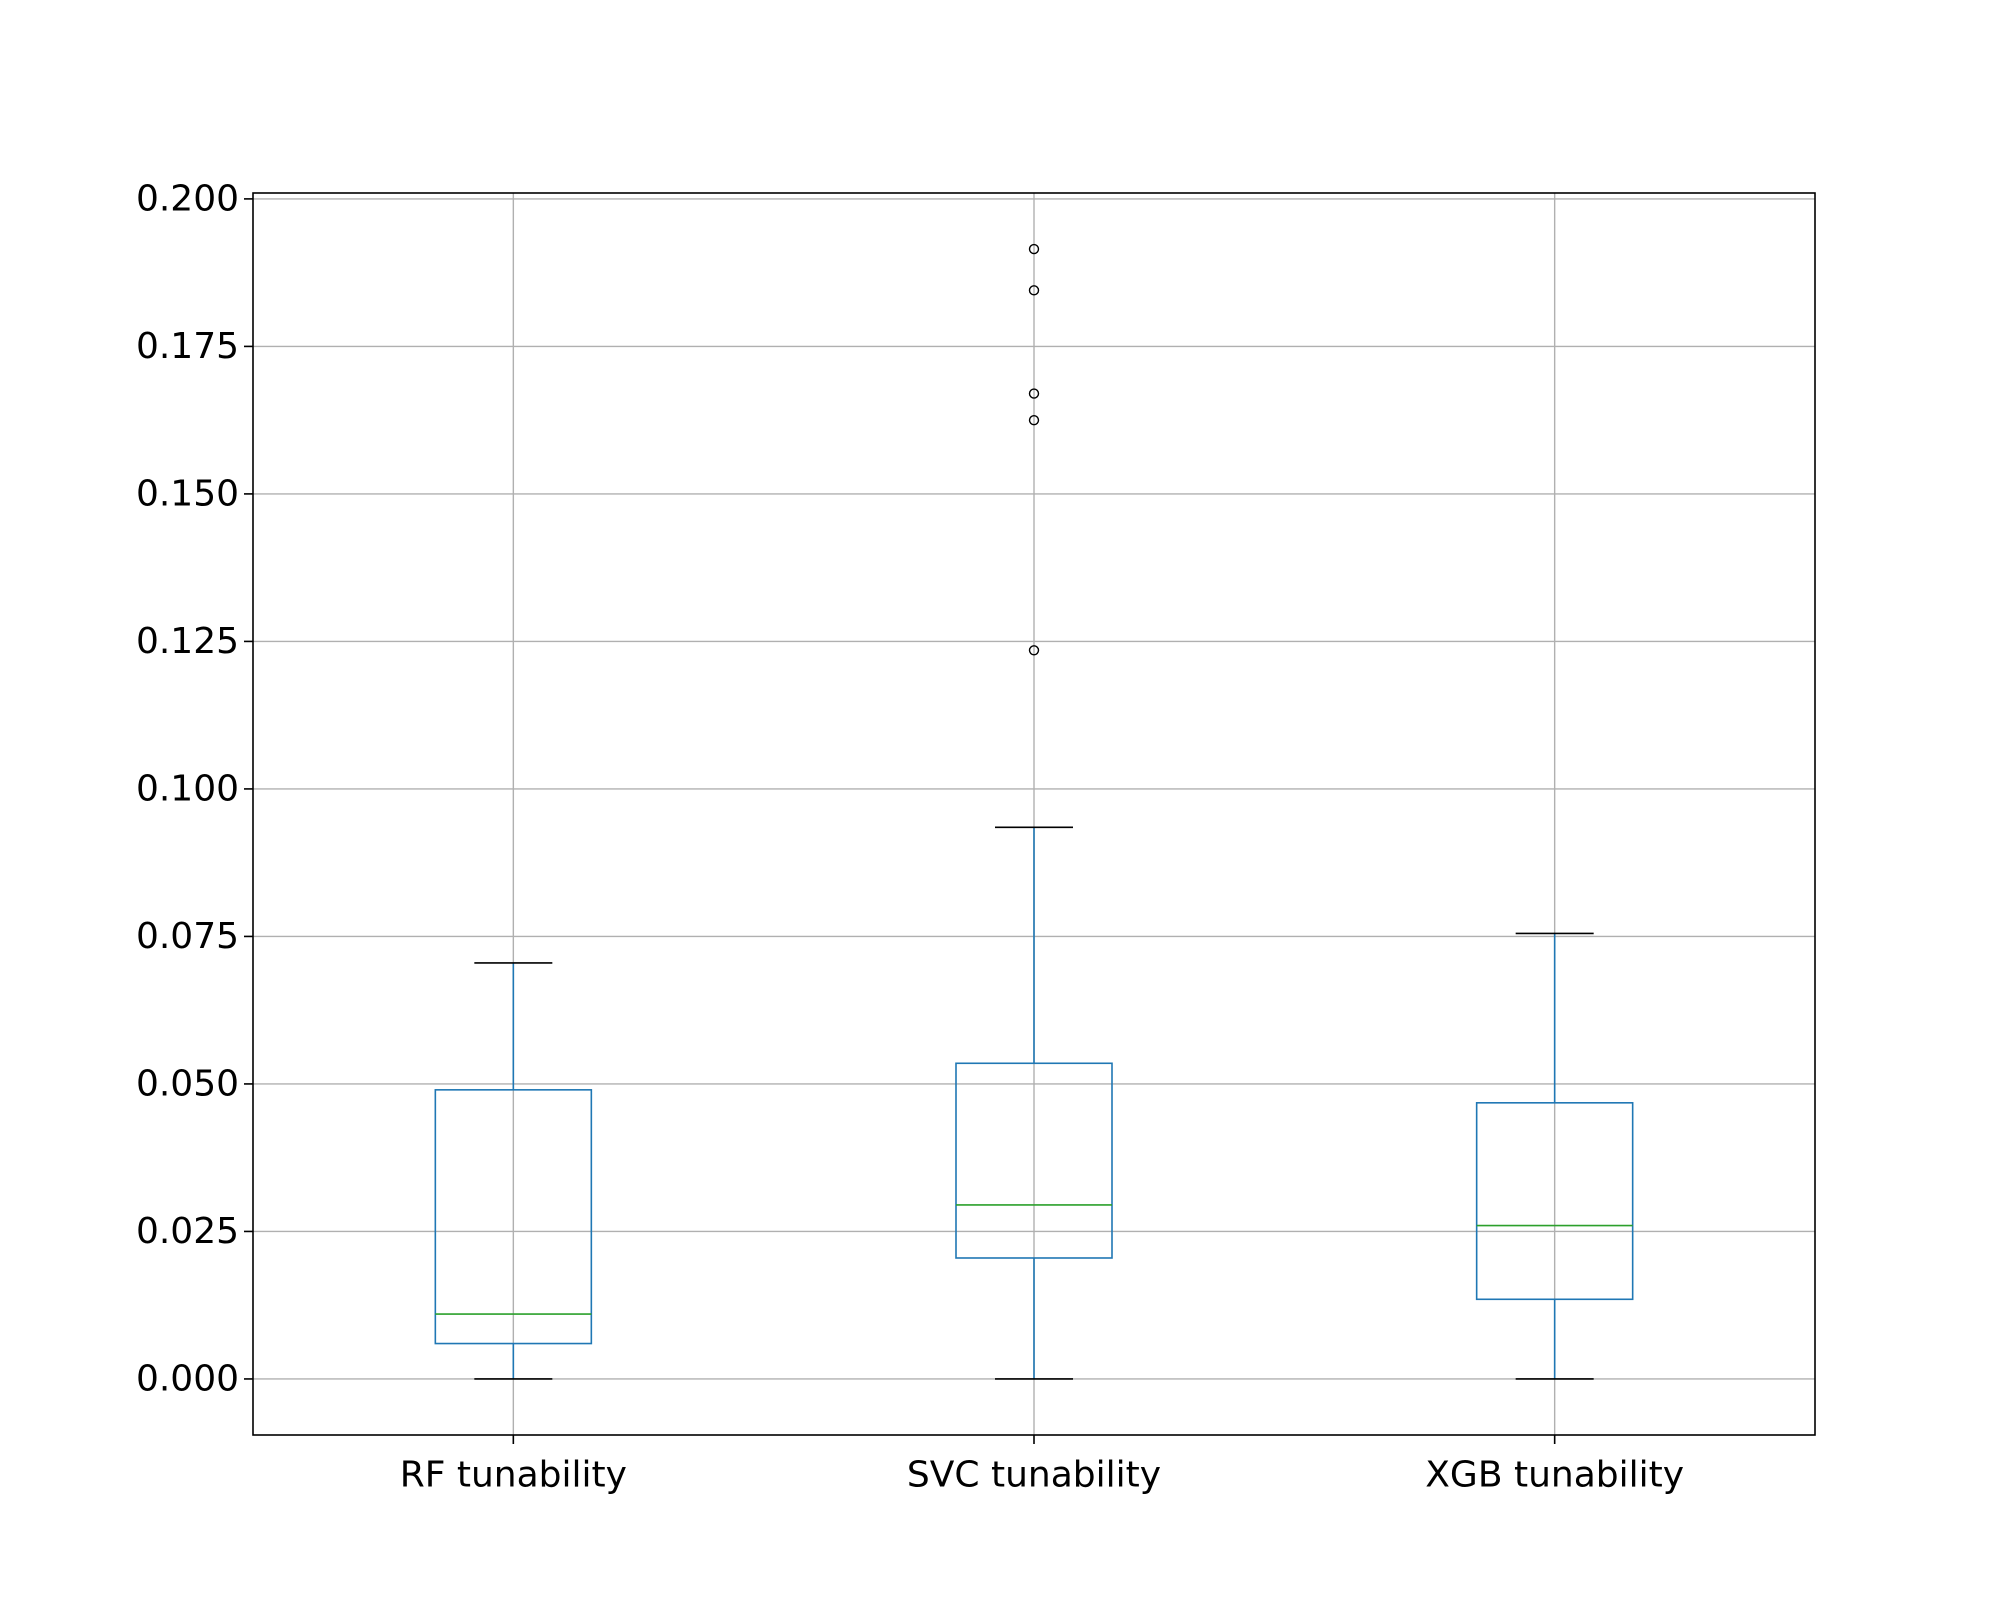 The height and width of the screenshot is (1600, 2000). I want to click on x-tick-label: XGB tunability, so click(1554, 1475).